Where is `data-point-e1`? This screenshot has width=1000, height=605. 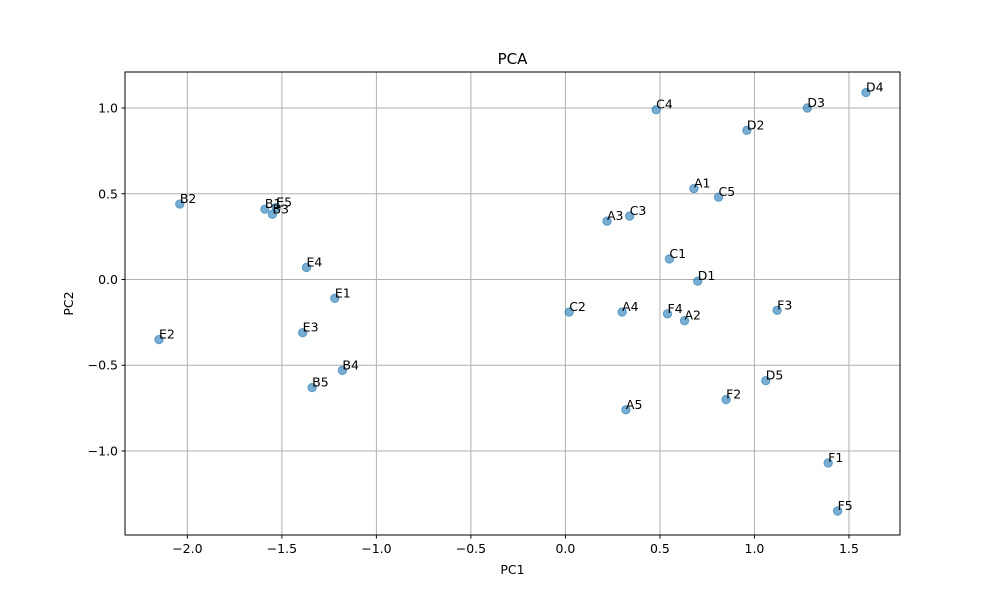 data-point-e1 is located at coordinates (335, 298).